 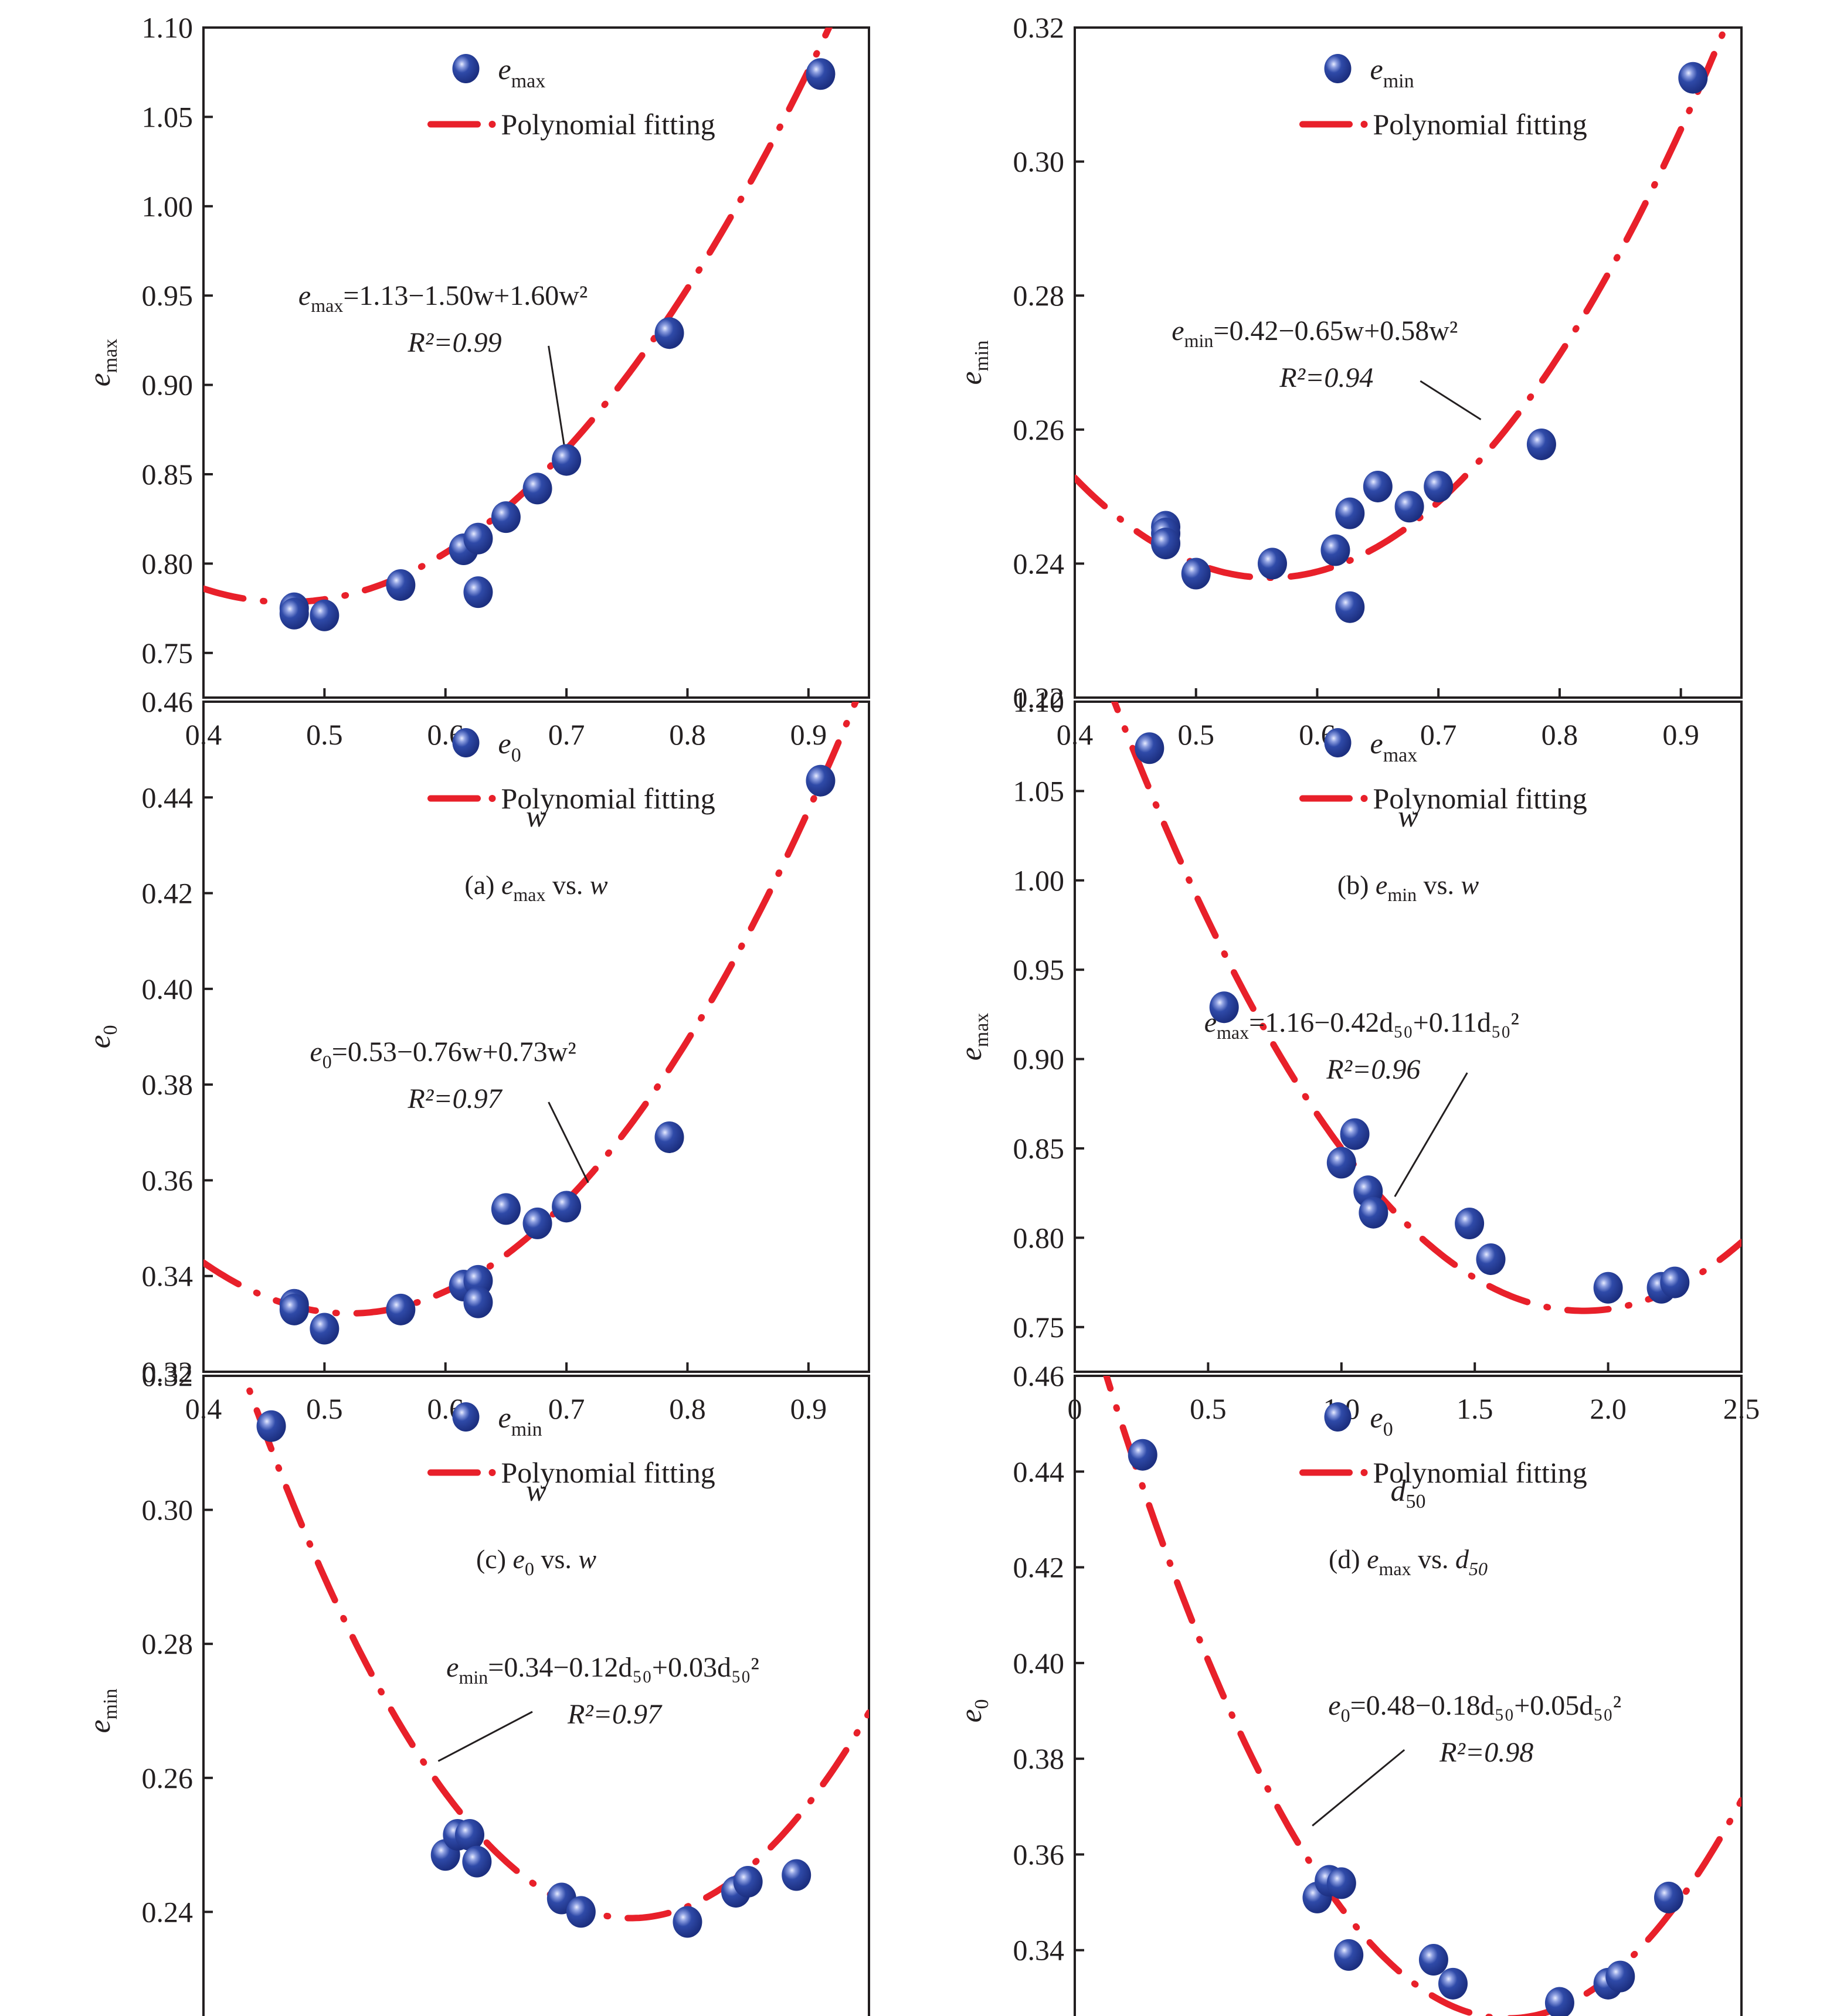 What do you see at coordinates (536, 817) in the screenshot?
I see `x-axis-title: w` at bounding box center [536, 817].